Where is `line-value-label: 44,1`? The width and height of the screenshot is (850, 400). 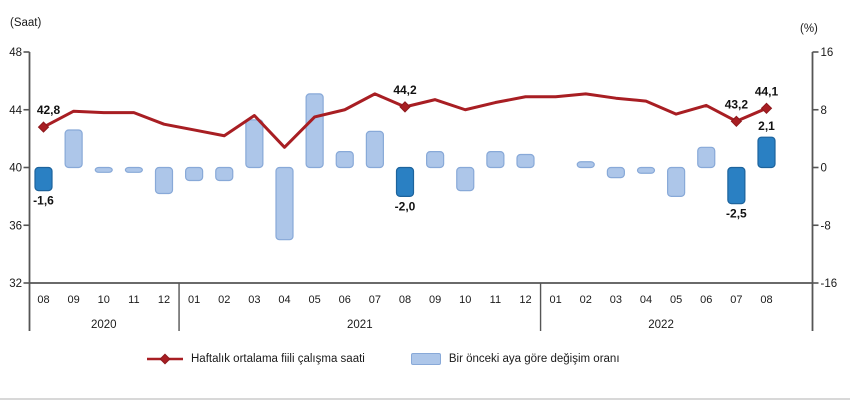
line-value-label: 44,1 is located at coordinates (767, 91).